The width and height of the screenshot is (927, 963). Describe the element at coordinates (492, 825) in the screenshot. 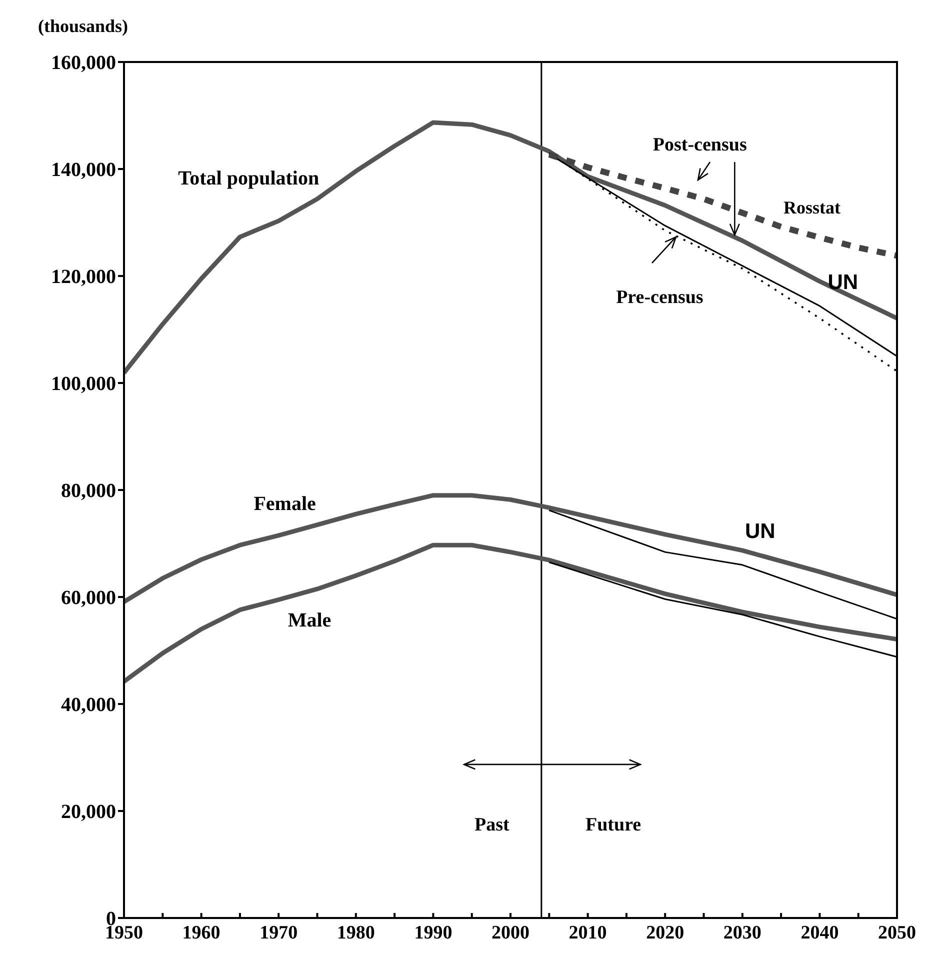

I see `annotation: Past` at that location.